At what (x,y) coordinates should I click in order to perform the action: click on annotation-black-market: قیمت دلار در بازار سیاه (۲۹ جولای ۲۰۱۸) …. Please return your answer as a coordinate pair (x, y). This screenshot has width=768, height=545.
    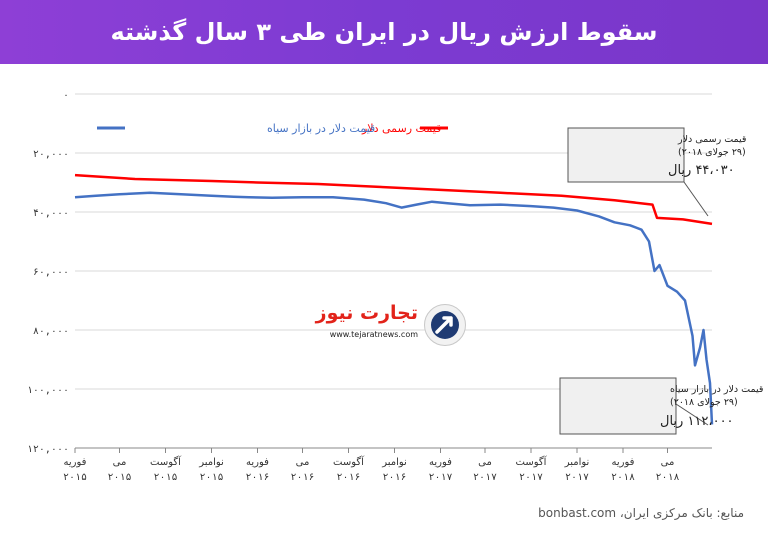
    Looking at the image, I should click on (661, 406).